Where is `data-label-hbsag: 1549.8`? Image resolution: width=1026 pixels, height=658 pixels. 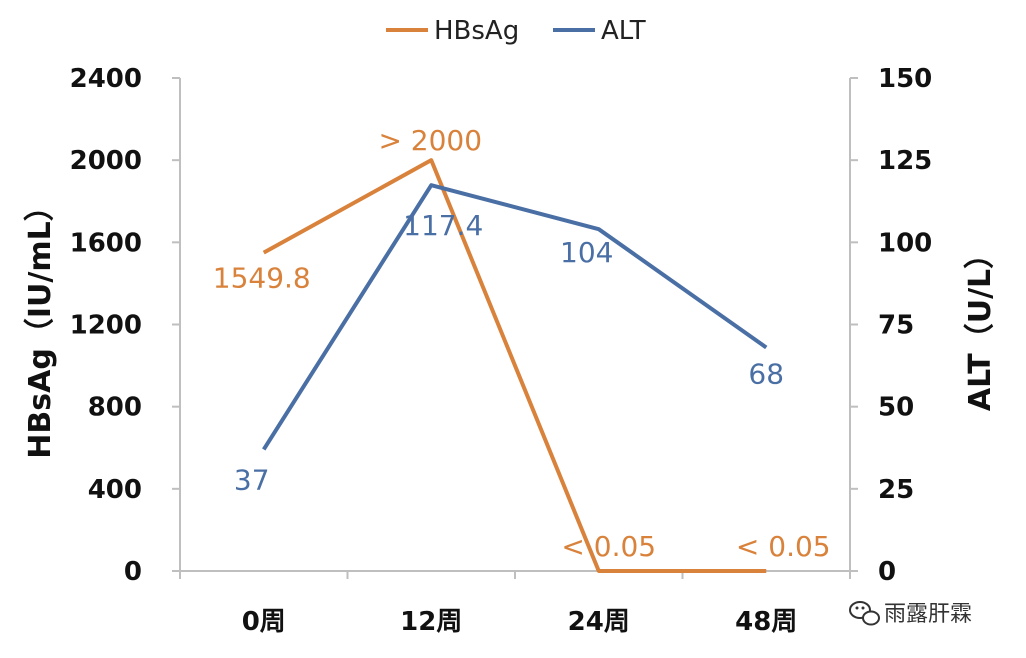 data-label-hbsag: 1549.8 is located at coordinates (262, 278).